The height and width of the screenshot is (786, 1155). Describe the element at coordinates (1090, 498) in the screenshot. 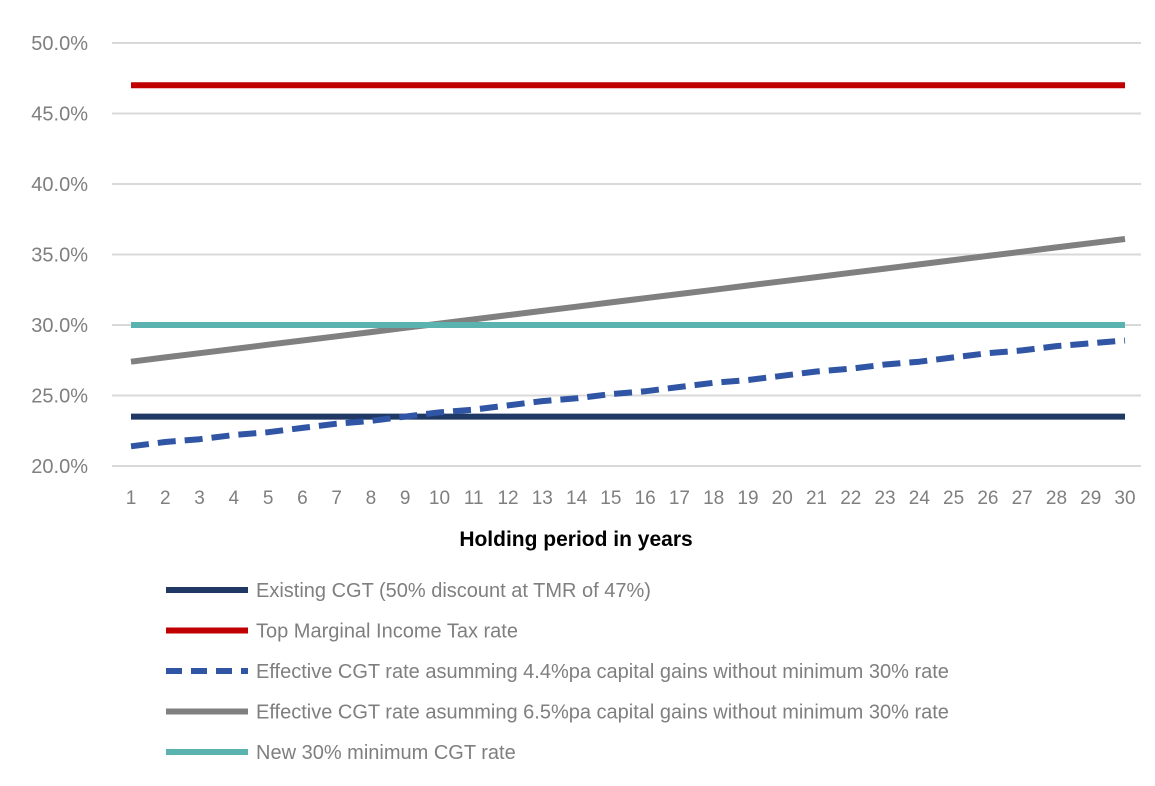

I see `x-tick-label: 29` at that location.